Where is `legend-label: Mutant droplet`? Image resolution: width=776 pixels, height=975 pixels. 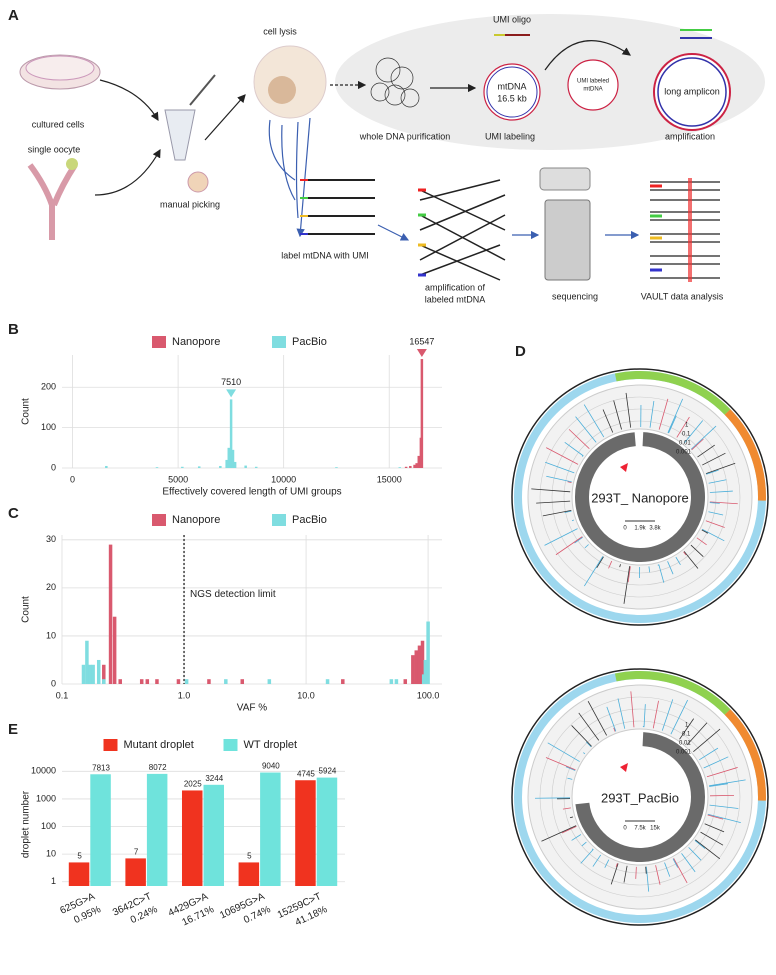
legend-label: Mutant droplet is located at coordinates (159, 745).